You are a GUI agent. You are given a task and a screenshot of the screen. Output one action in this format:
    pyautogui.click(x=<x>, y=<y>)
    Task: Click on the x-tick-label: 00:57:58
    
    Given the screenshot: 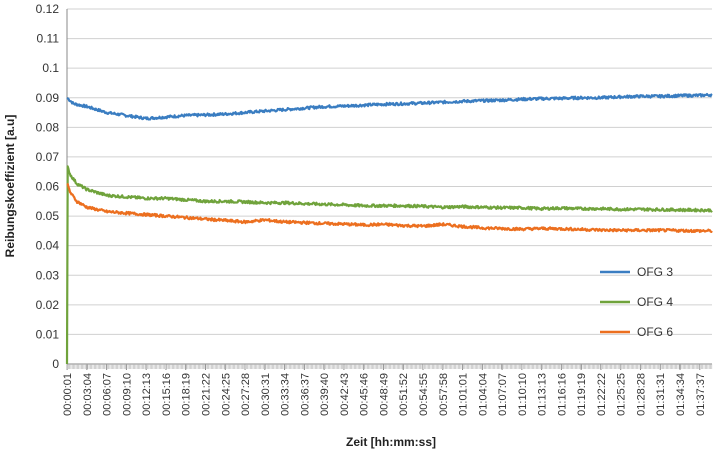 What is the action you would take?
    pyautogui.click(x=444, y=394)
    